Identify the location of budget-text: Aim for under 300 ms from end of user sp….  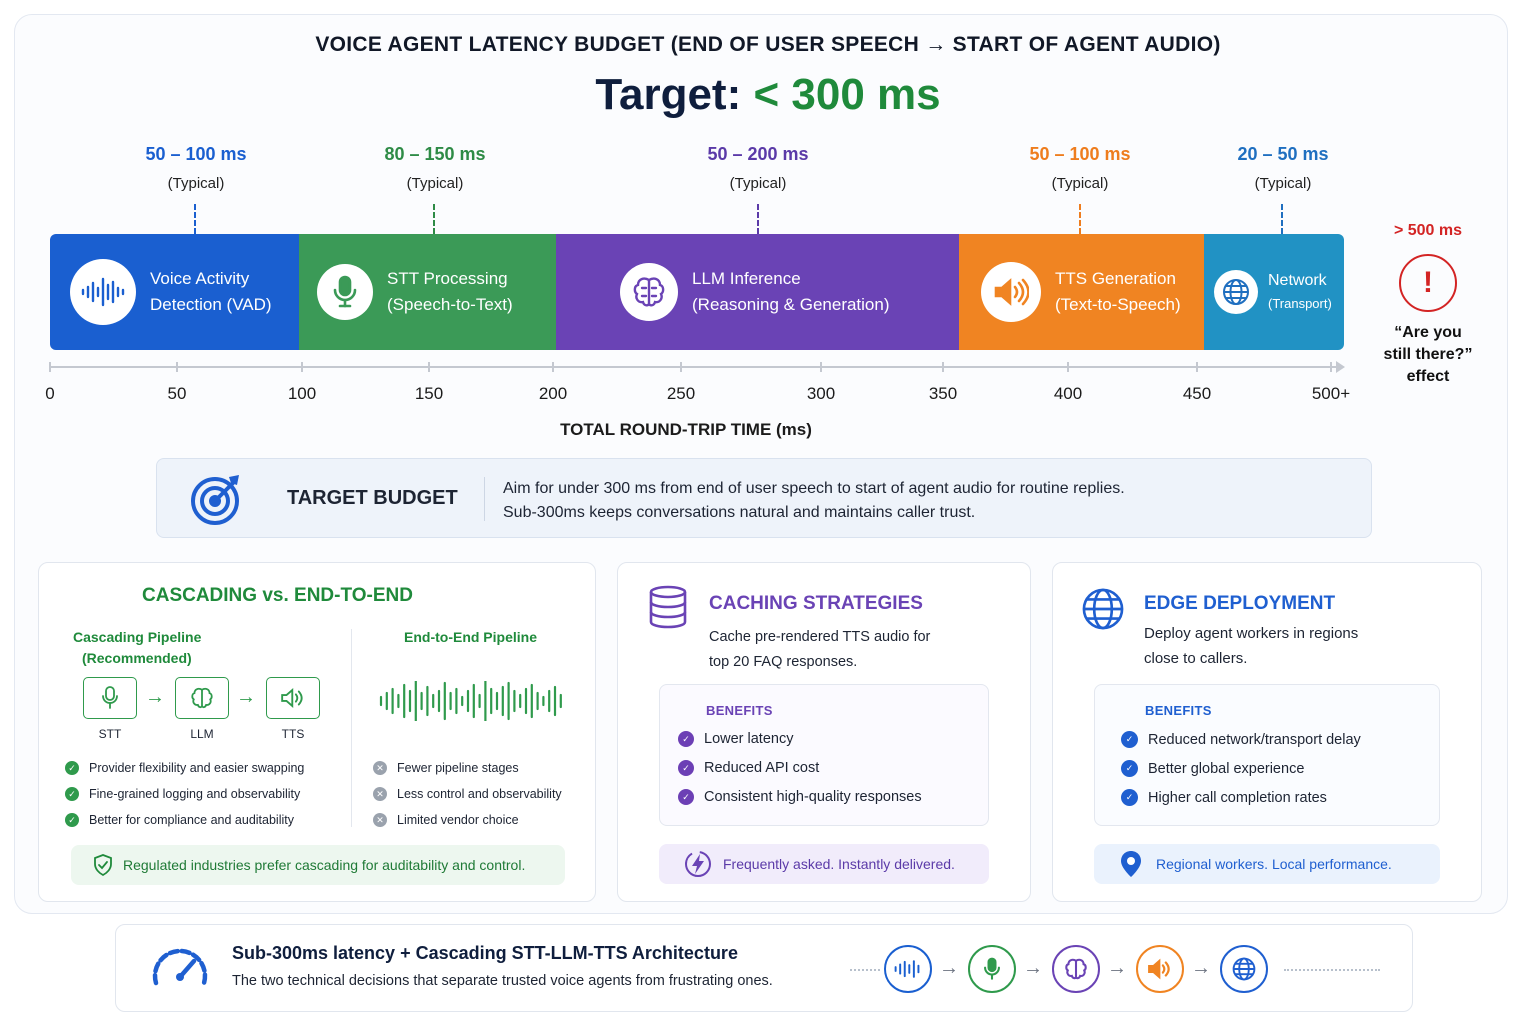
(814, 501).